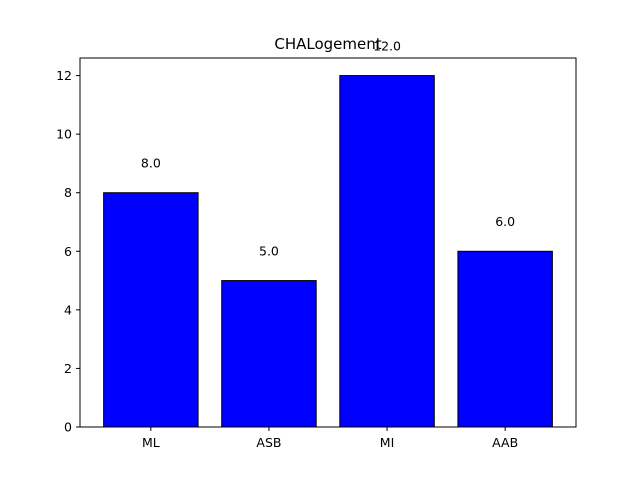 The image size is (640, 480). I want to click on bar-asb, so click(269, 354).